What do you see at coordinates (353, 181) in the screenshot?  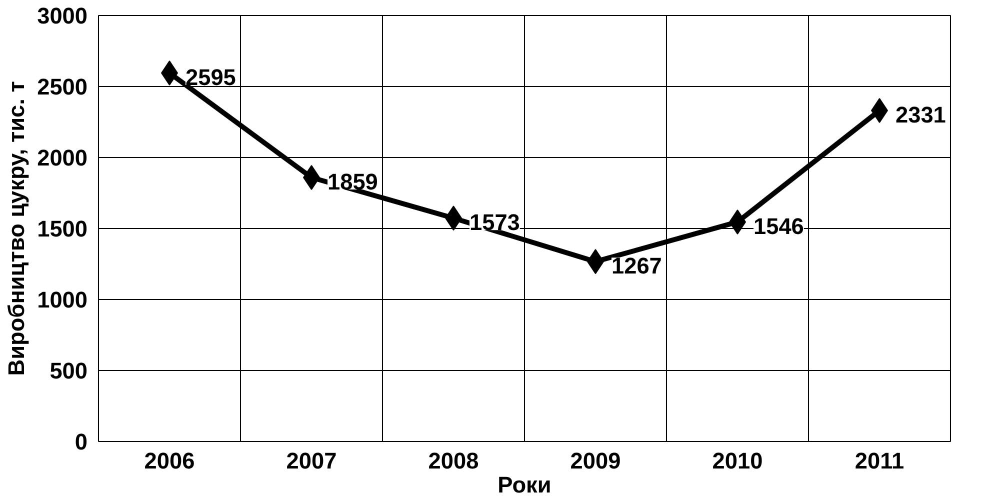 I see `data-label: 1859` at bounding box center [353, 181].